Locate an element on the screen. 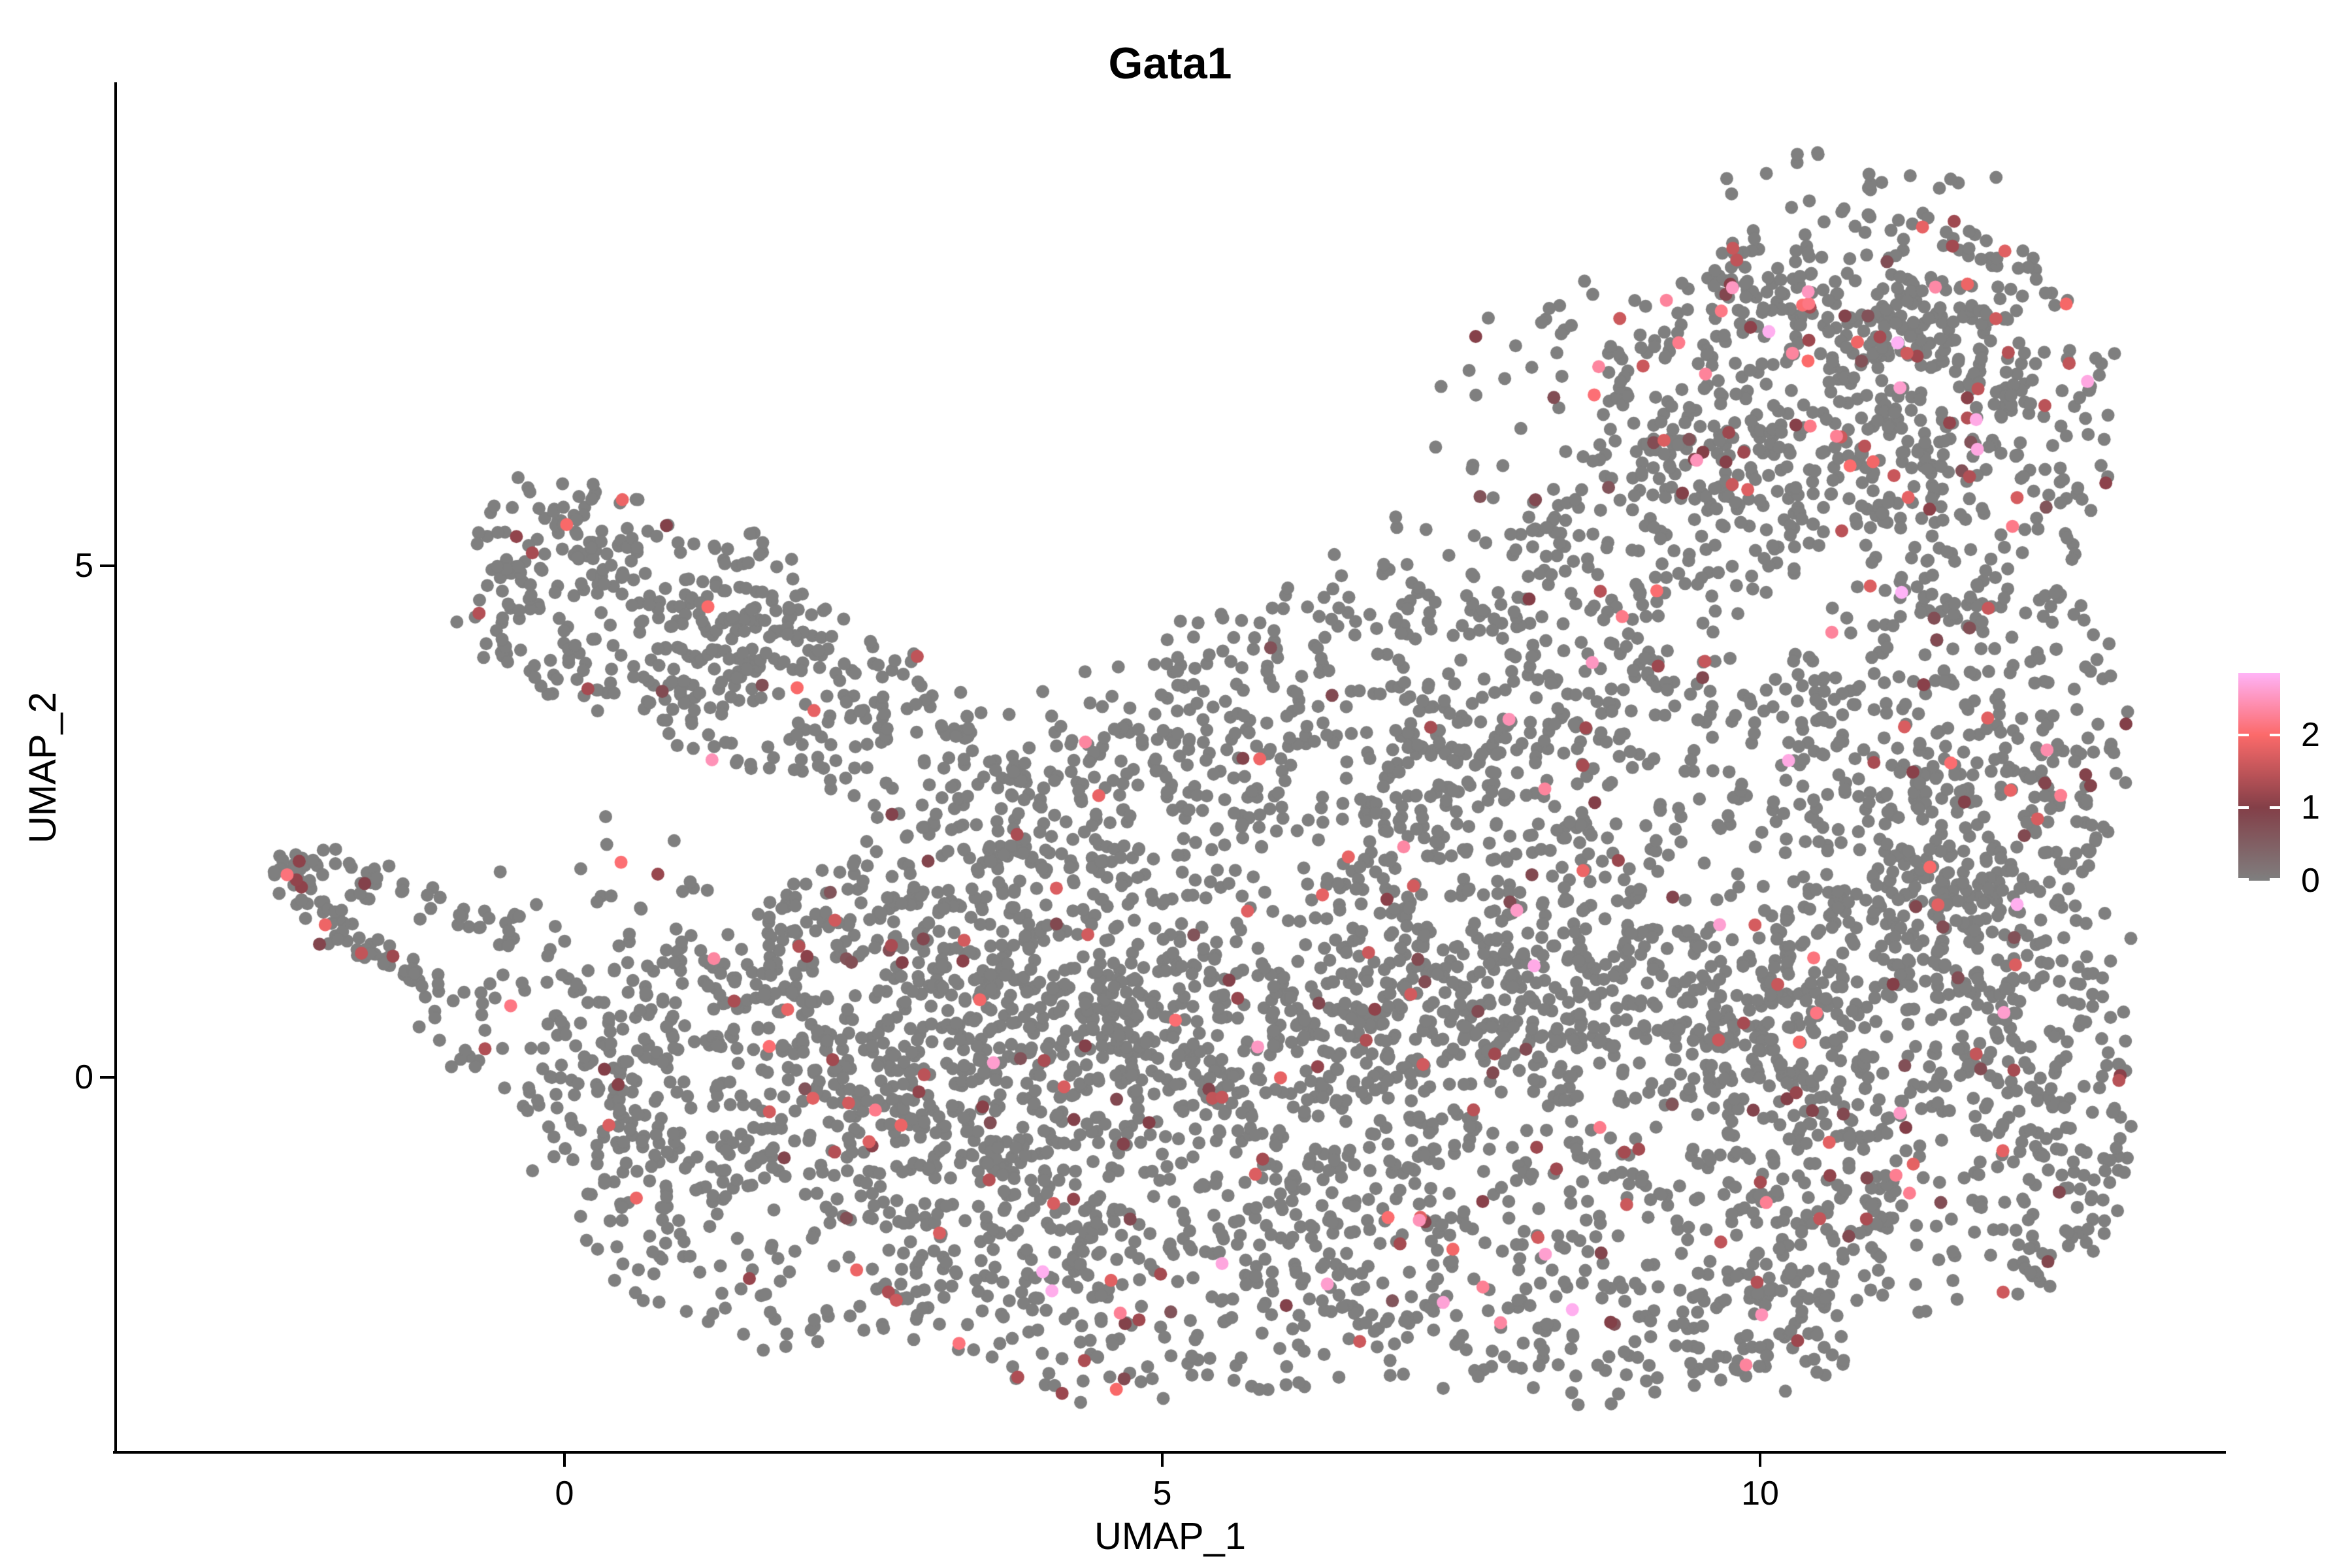 Image resolution: width=2352 pixels, height=1568 pixels. y-axis-title: UMAP_2 is located at coordinates (43, 767).